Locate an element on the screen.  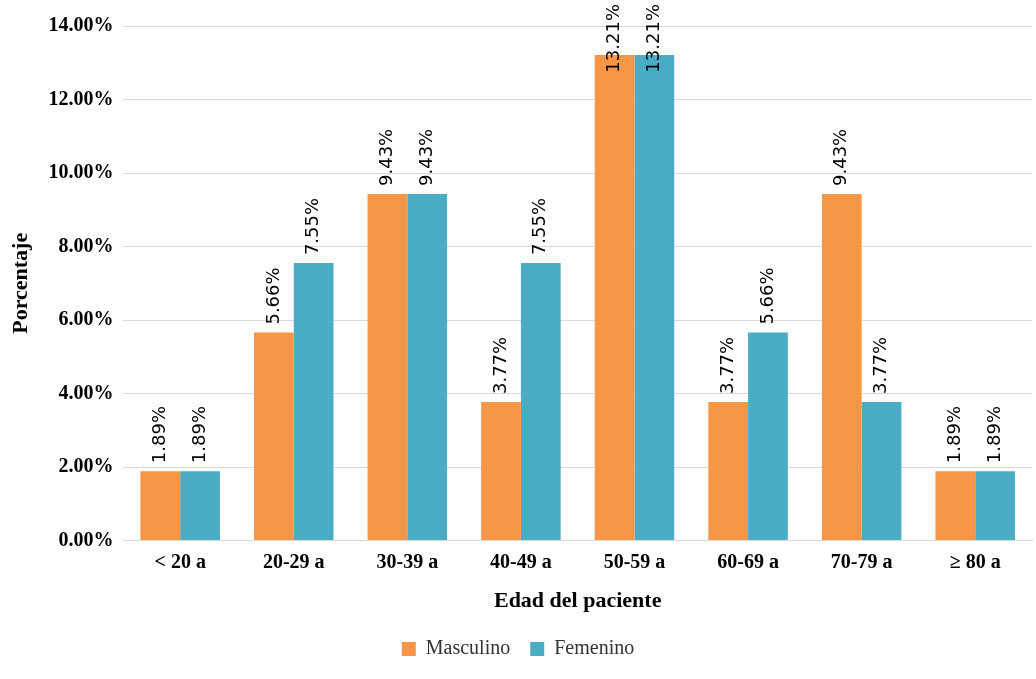
y-tick-label: 8.00% is located at coordinates (86, 244).